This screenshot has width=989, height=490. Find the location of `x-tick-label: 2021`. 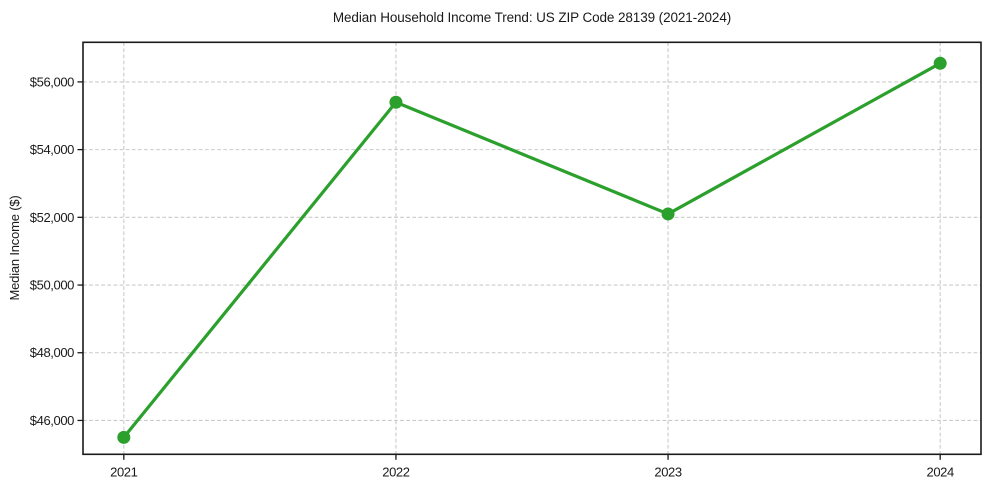

x-tick-label: 2021 is located at coordinates (123, 471).